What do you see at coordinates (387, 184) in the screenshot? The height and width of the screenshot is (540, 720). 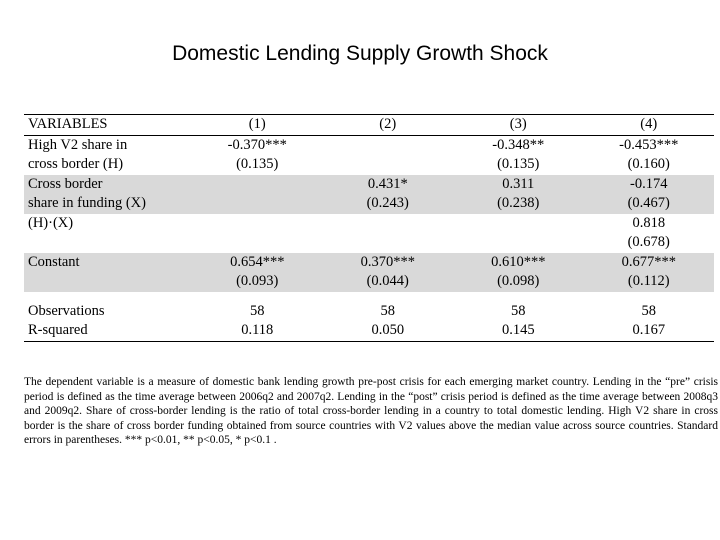 I see `table-cell: 0.431*` at bounding box center [387, 184].